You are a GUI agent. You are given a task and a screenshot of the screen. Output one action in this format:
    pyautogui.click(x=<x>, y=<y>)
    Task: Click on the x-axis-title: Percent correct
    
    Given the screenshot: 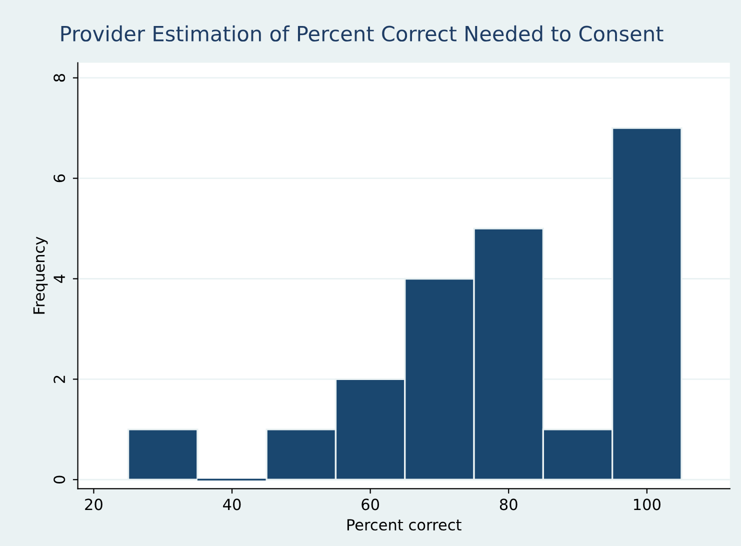 What is the action you would take?
    pyautogui.click(x=404, y=525)
    